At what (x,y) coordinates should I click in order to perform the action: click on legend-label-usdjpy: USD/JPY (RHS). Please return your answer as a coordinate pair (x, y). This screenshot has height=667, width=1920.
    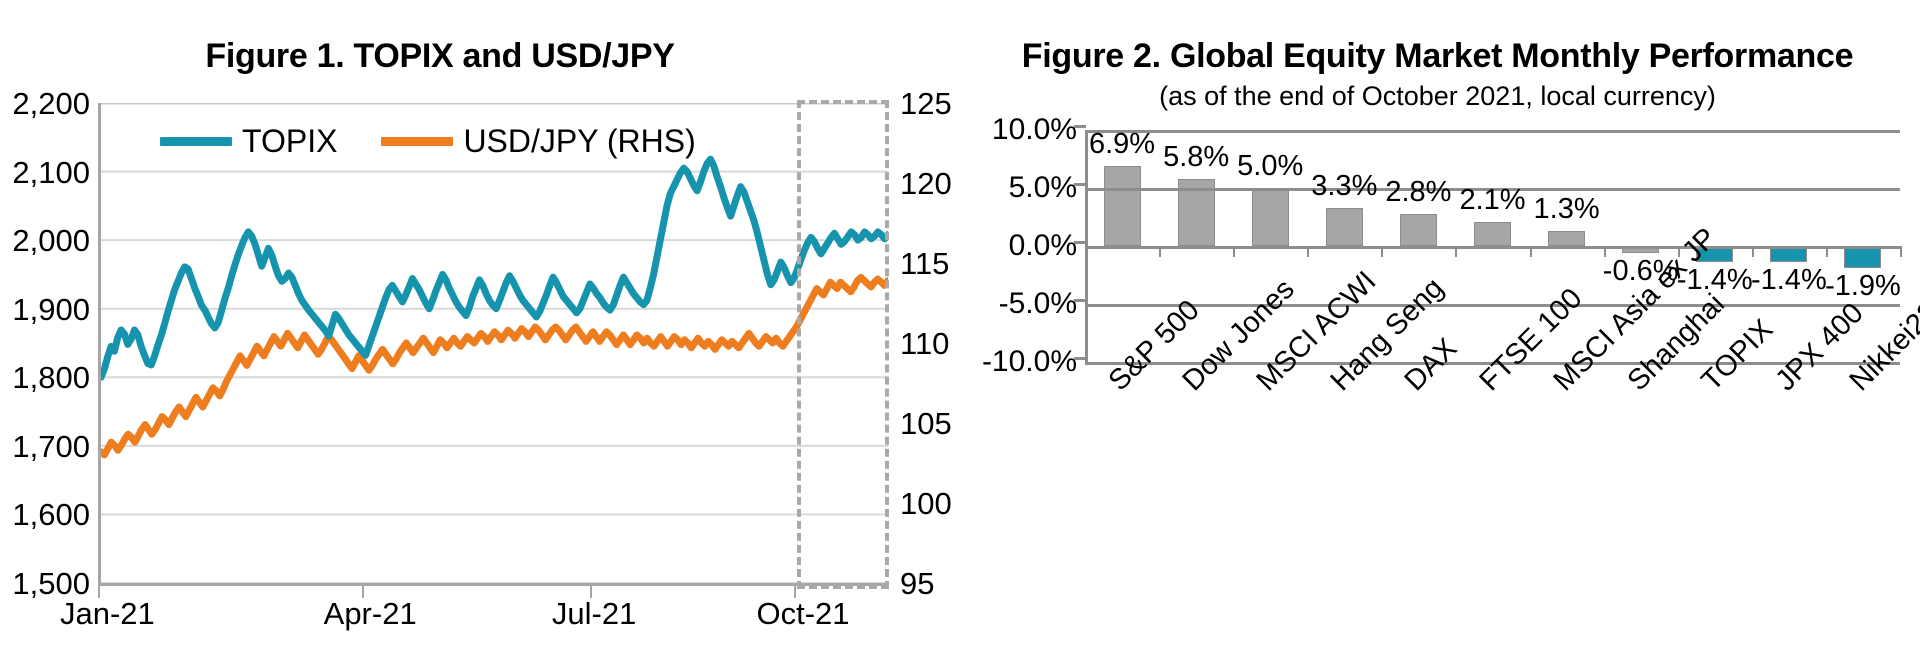
    Looking at the image, I should click on (579, 141).